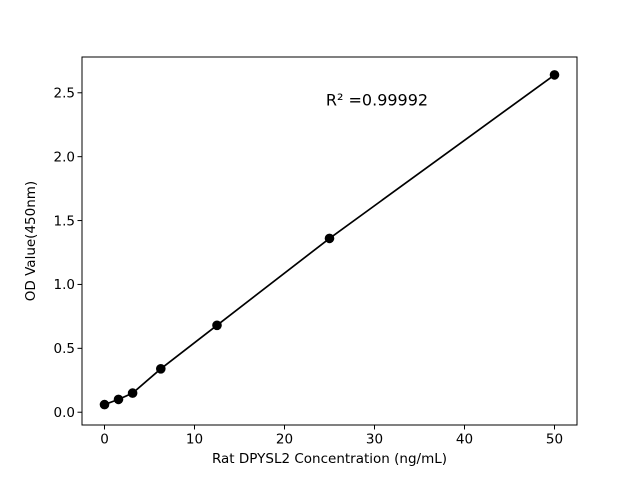 The height and width of the screenshot is (480, 640). Describe the element at coordinates (374, 440) in the screenshot. I see `x-tick-label: 30` at that location.